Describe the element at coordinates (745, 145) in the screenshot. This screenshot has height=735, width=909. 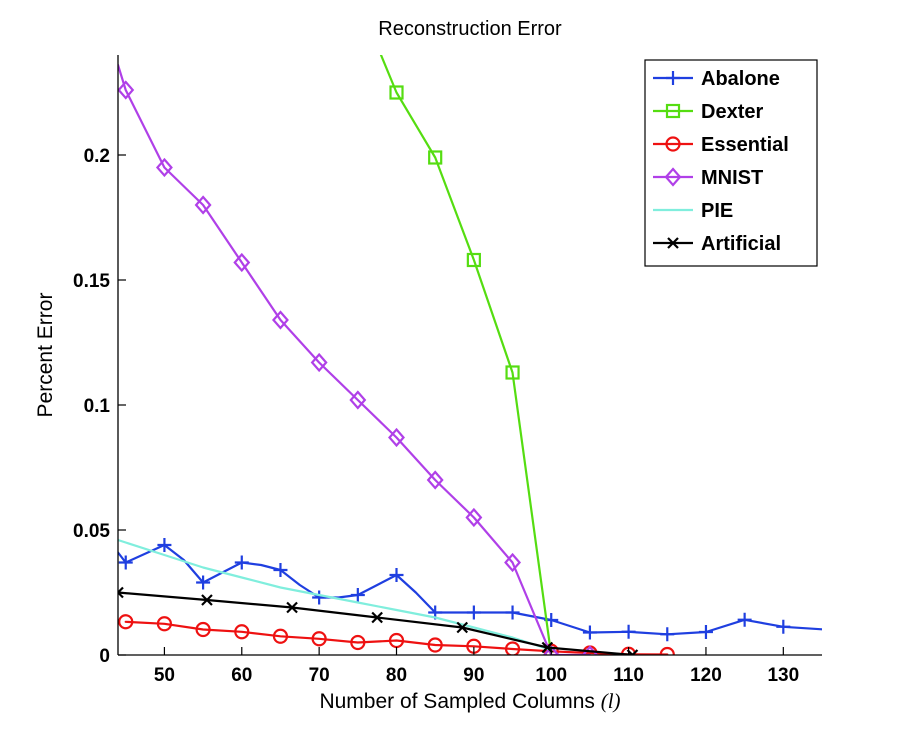
I see `legend-label-essential: Essential` at that location.